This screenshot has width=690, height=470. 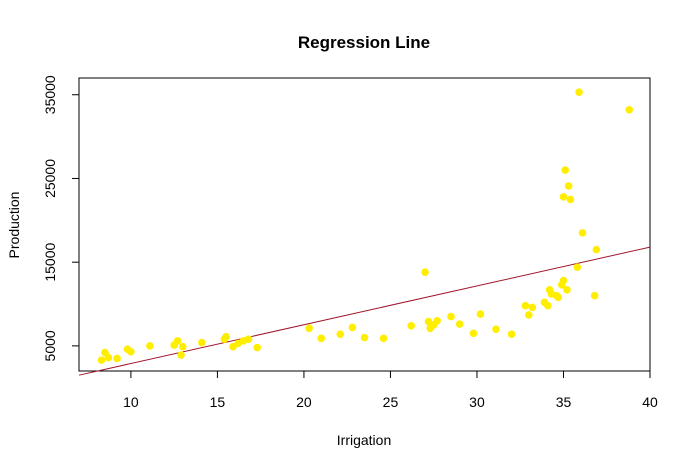 What do you see at coordinates (50, 345) in the screenshot?
I see `y-tick-label: 5000` at bounding box center [50, 345].